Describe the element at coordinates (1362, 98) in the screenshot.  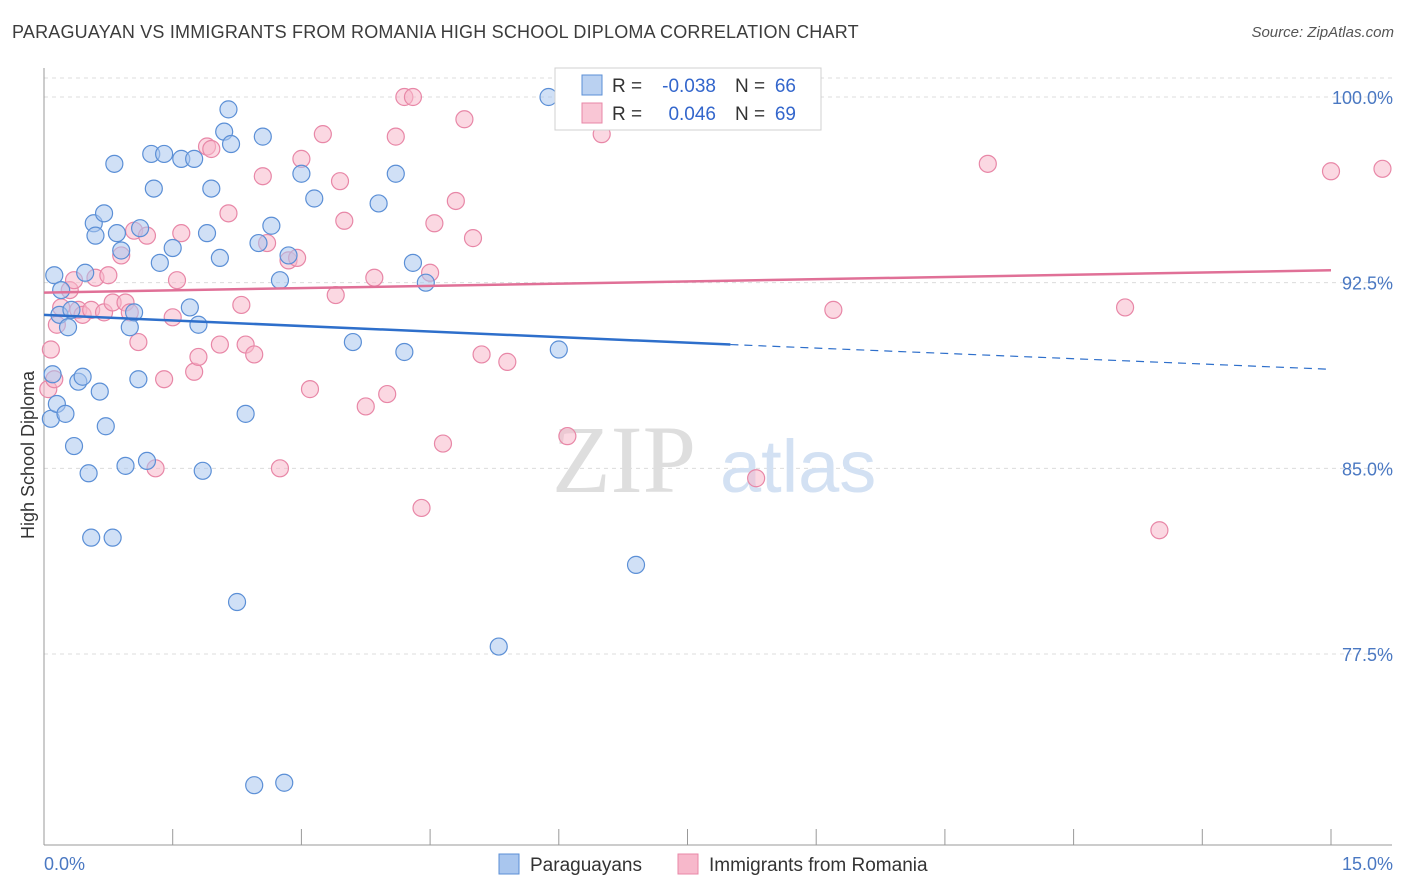
I see `y-tick-label-3: 100.0%` at that location.